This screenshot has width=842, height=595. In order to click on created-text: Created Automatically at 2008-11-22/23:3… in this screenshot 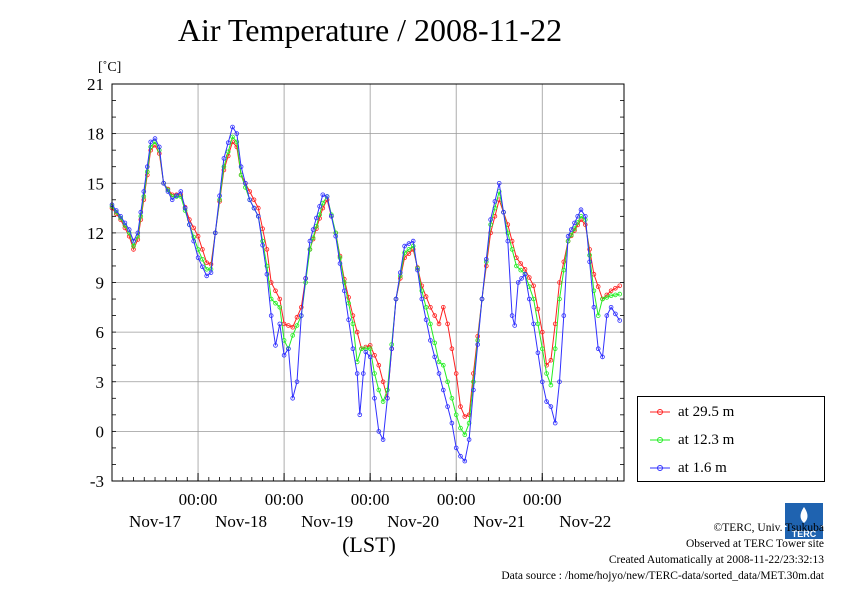, I will do `click(716, 560)`.